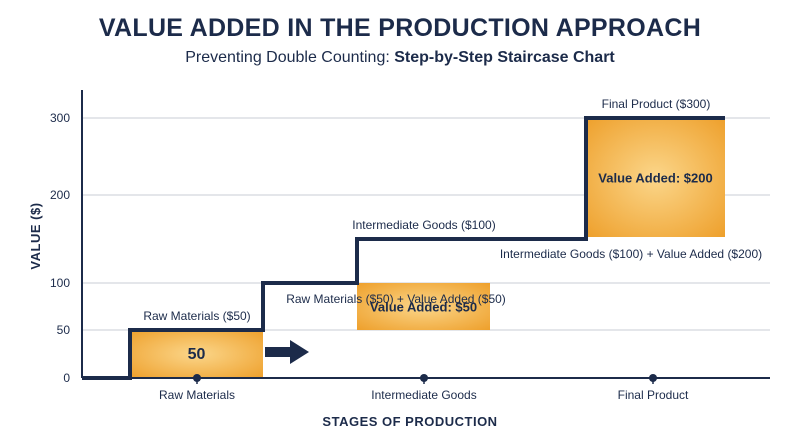 The height and width of the screenshot is (447, 800). I want to click on y-tick-label: 200, so click(60, 195).